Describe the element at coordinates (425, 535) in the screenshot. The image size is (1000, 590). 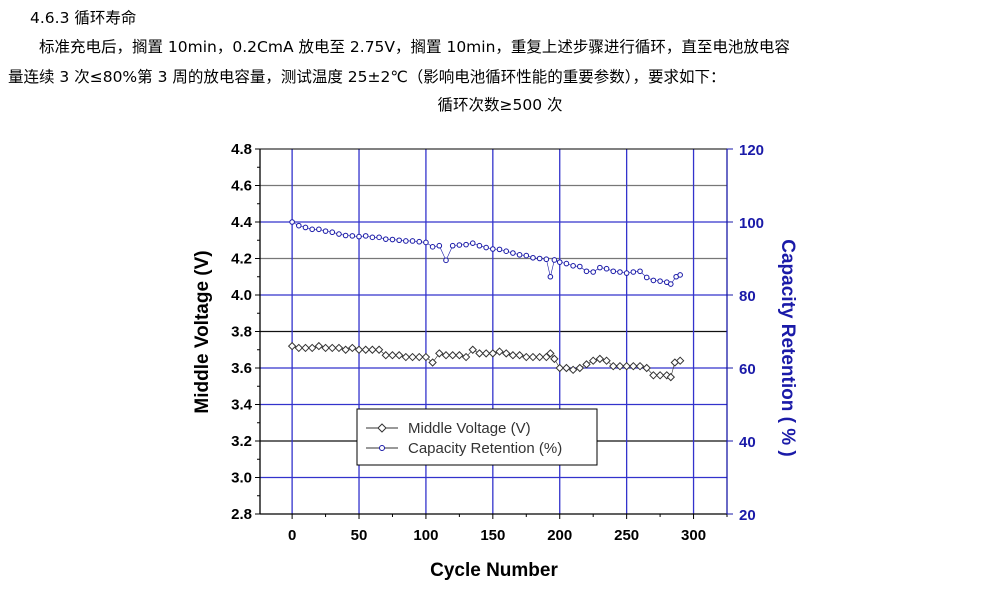
I see `x-tick-label: 100` at that location.